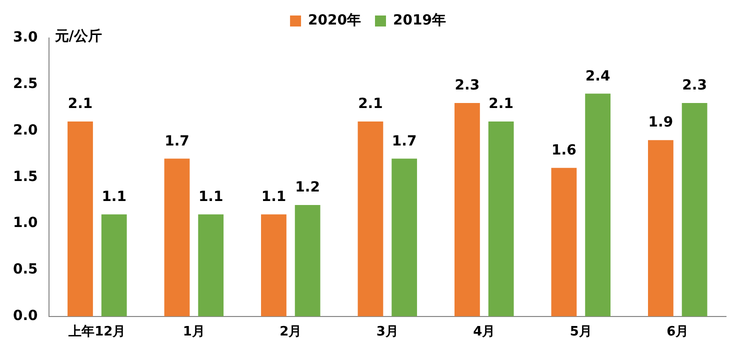 This screenshot has height=347, width=746. What do you see at coordinates (677, 332) in the screenshot?
I see `x-tick-label: 6月` at bounding box center [677, 332].